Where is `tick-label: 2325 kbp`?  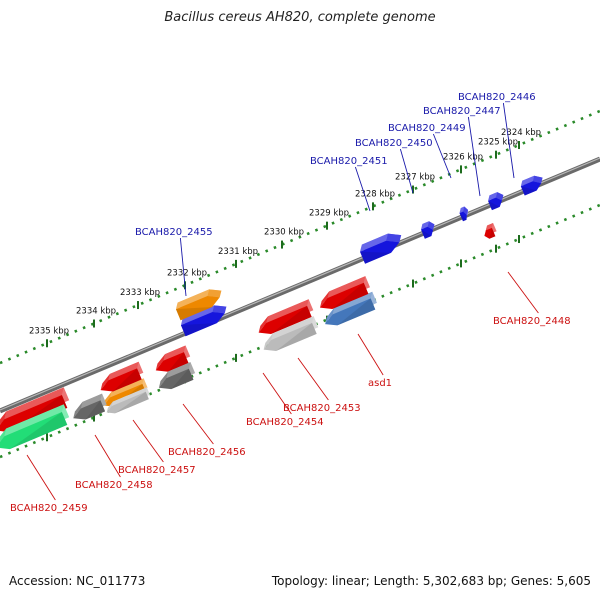 tick-label: 2325 kbp is located at coordinates (498, 143).